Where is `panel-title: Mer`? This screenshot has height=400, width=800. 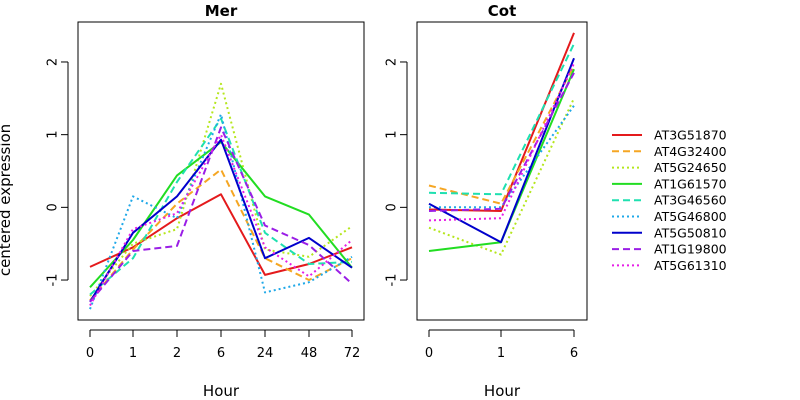 panel-title: Mer is located at coordinates (221, 11).